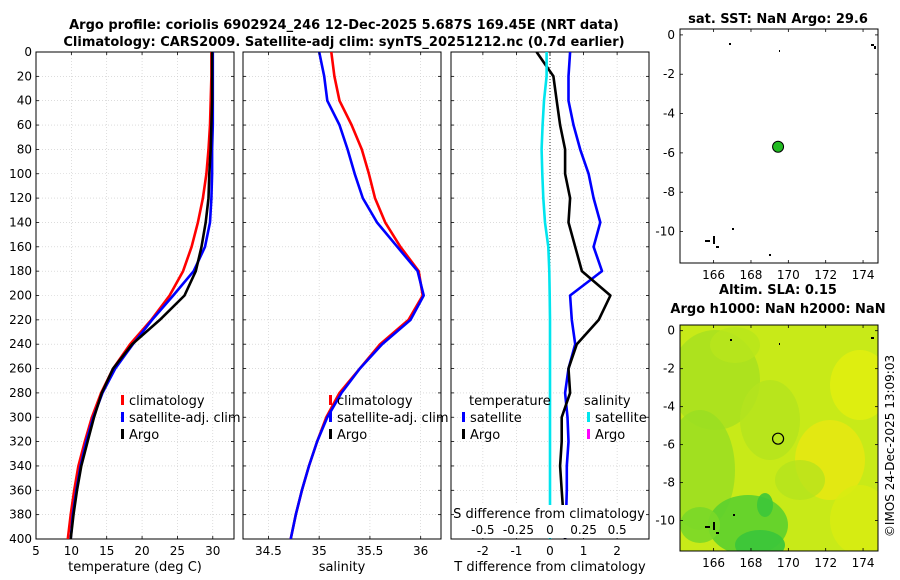 The width and height of the screenshot is (900, 580). Describe the element at coordinates (20, 490) in the screenshot. I see `y-tick-label: 360` at that location.